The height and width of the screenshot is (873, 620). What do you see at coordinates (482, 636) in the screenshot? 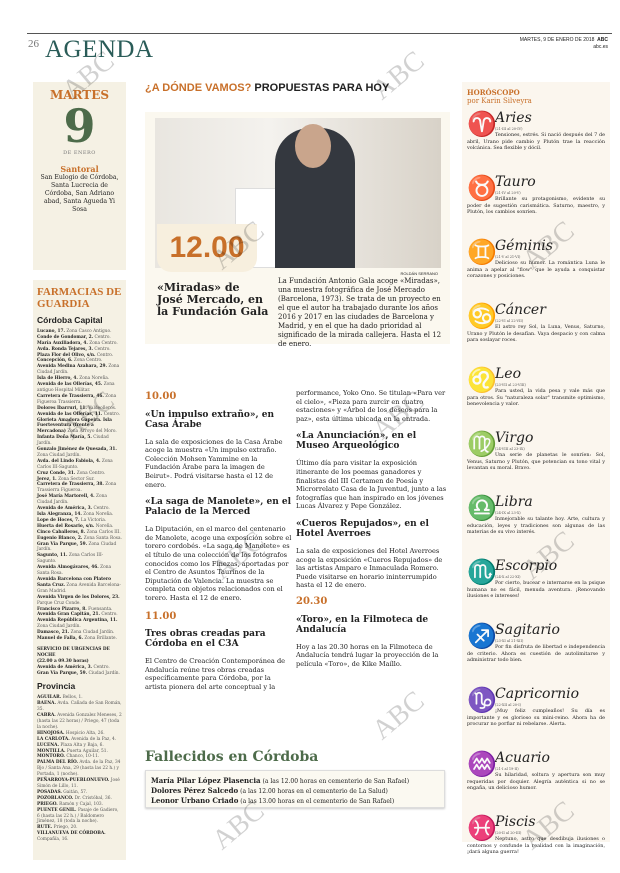
I see `zodiac-icon: ♐` at bounding box center [482, 636].